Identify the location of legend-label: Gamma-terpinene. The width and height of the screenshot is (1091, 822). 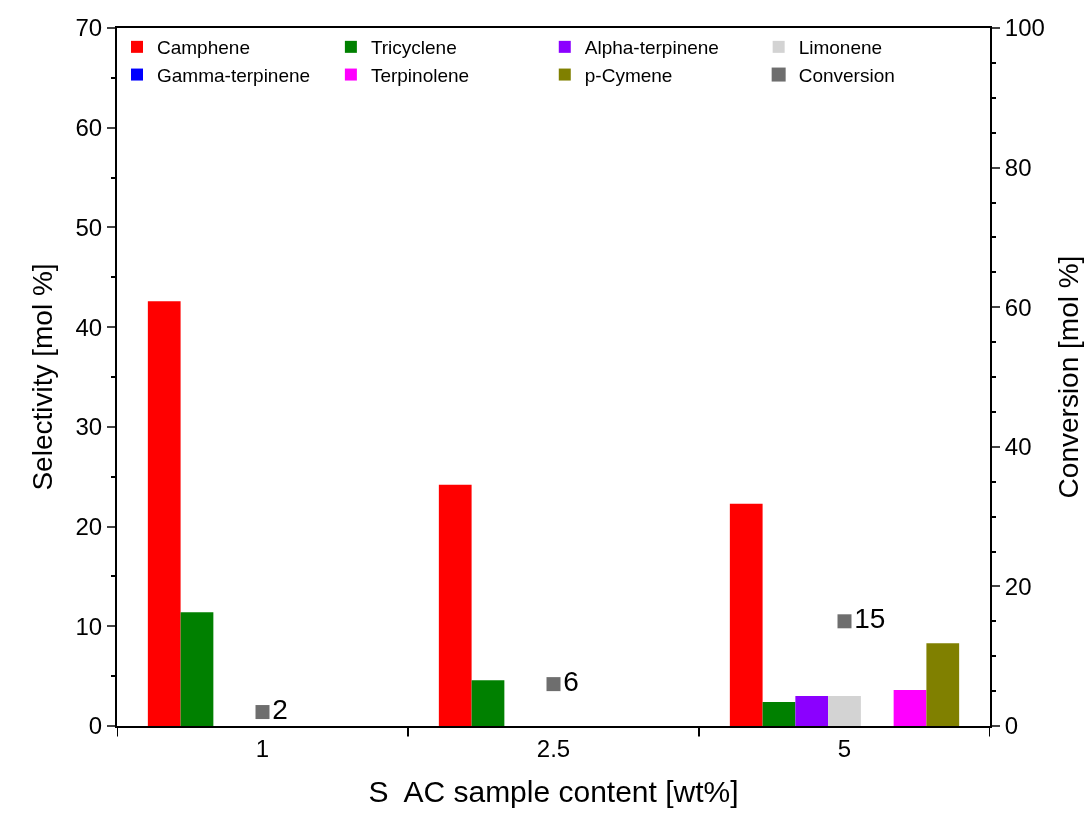
(234, 75).